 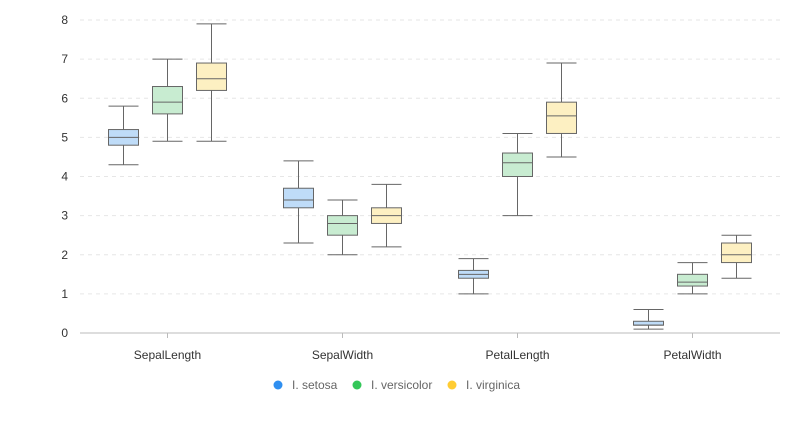 What do you see at coordinates (342, 355) in the screenshot?
I see `x-tick-label: SepalWidth` at bounding box center [342, 355].